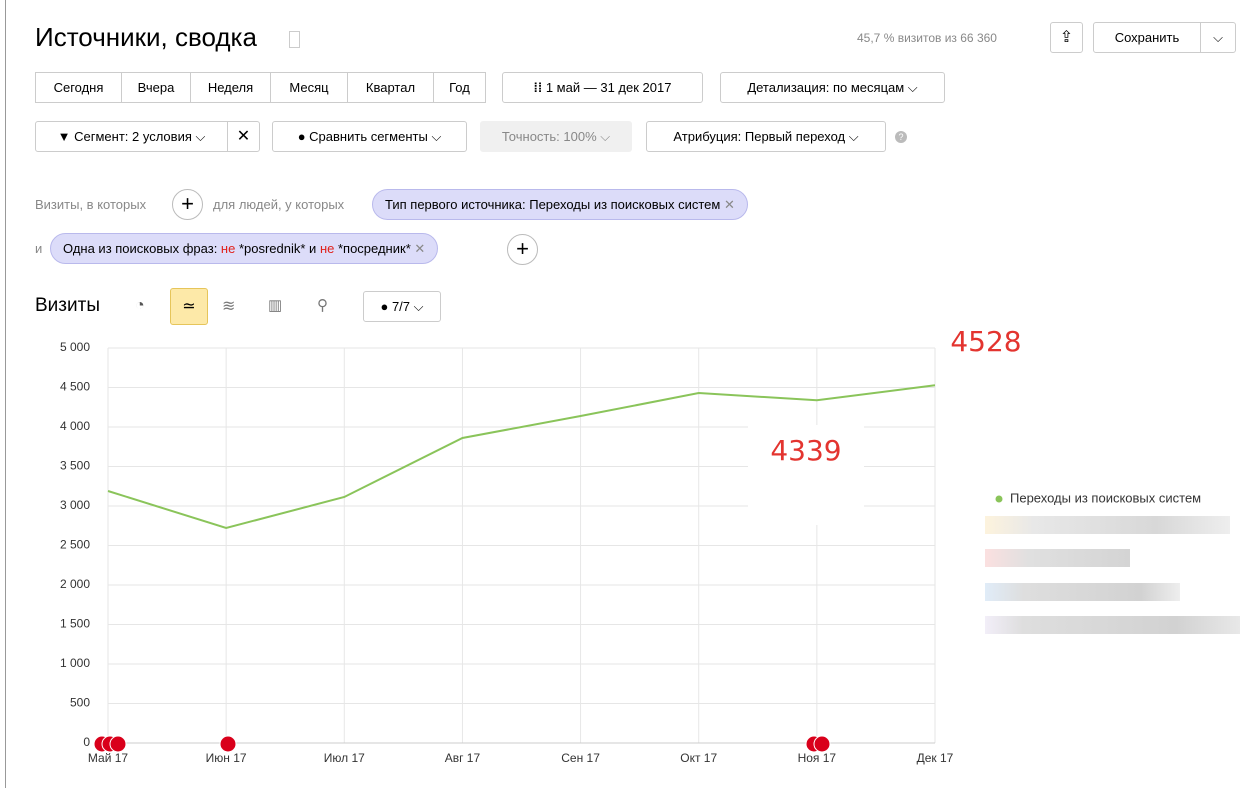  What do you see at coordinates (698, 758) in the screenshot?
I see `x-tick-label: Окт 17` at bounding box center [698, 758].